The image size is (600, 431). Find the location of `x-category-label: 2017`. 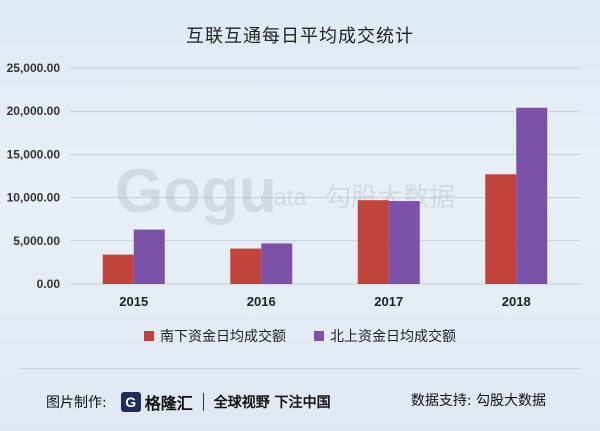

x-category-label: 2017 is located at coordinates (388, 301).